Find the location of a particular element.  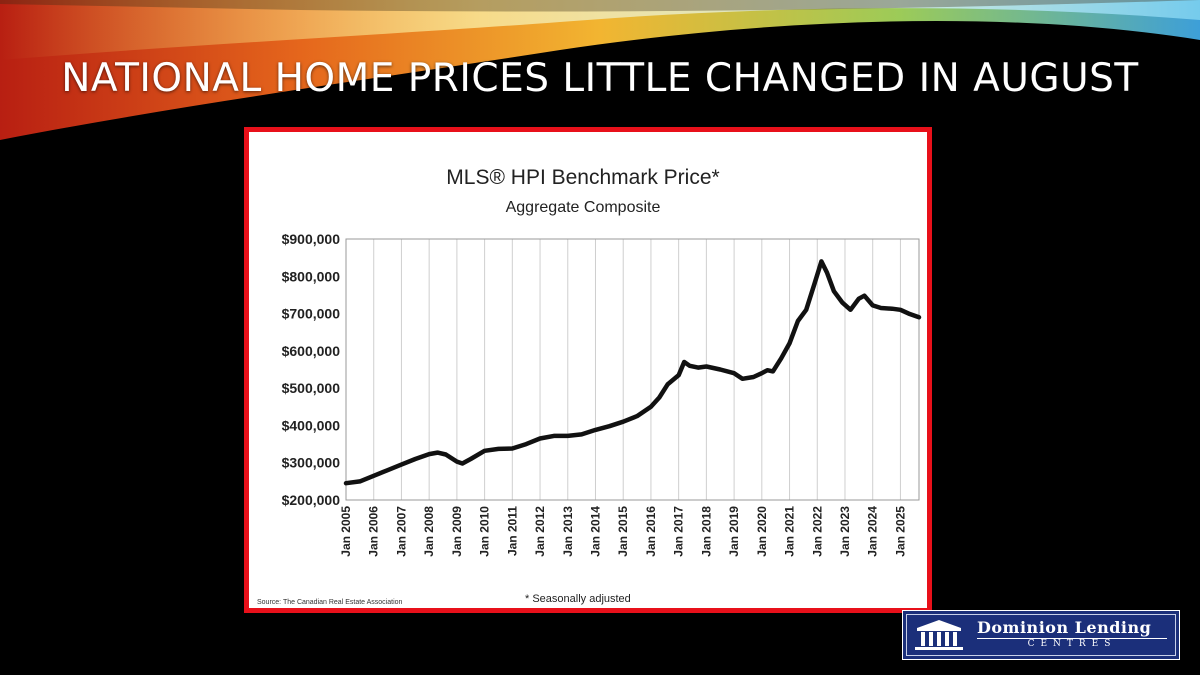

x-tick-label: Jan 2016 is located at coordinates (651, 531).